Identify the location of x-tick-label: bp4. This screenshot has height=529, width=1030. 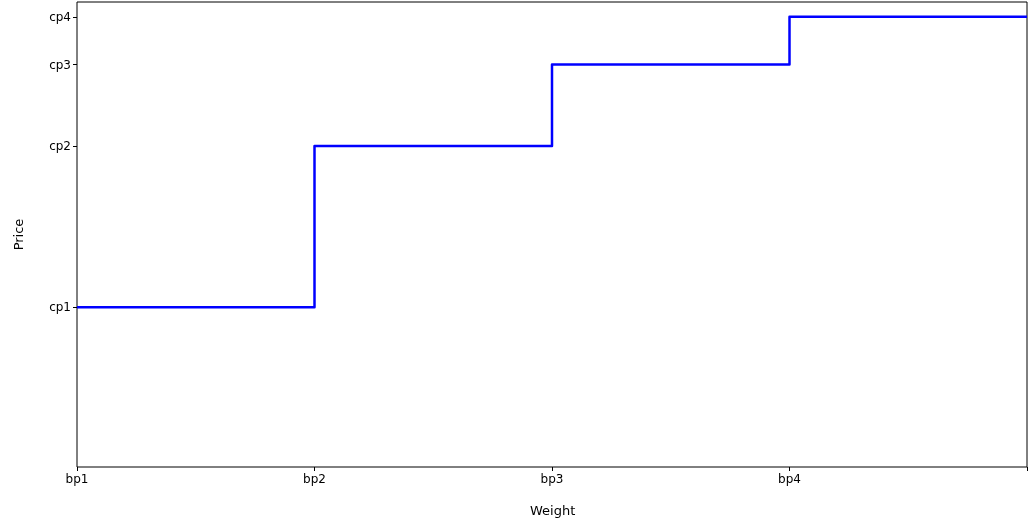
(789, 479).